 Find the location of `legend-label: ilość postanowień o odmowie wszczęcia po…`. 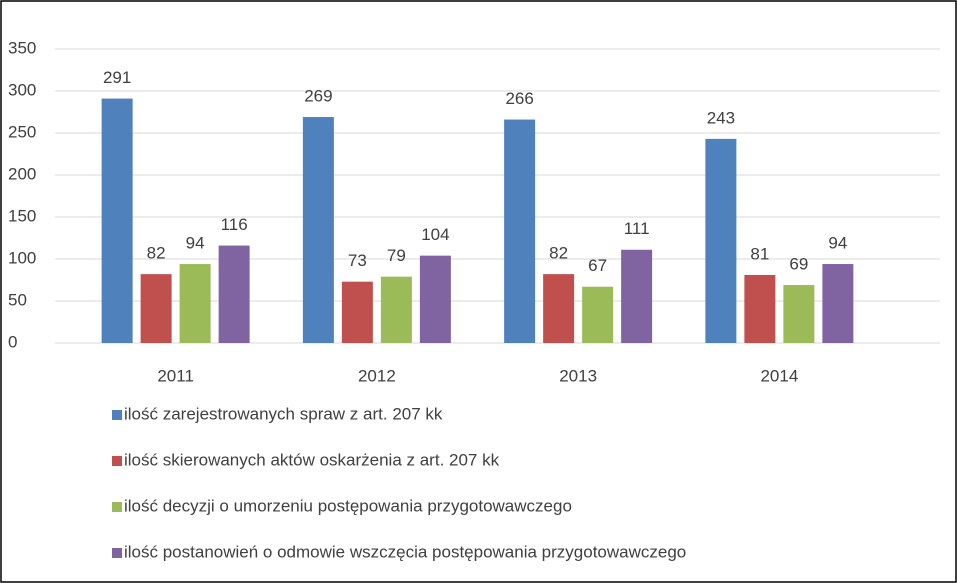

legend-label: ilość postanowień o odmowie wszczęcia po… is located at coordinates (405, 551).